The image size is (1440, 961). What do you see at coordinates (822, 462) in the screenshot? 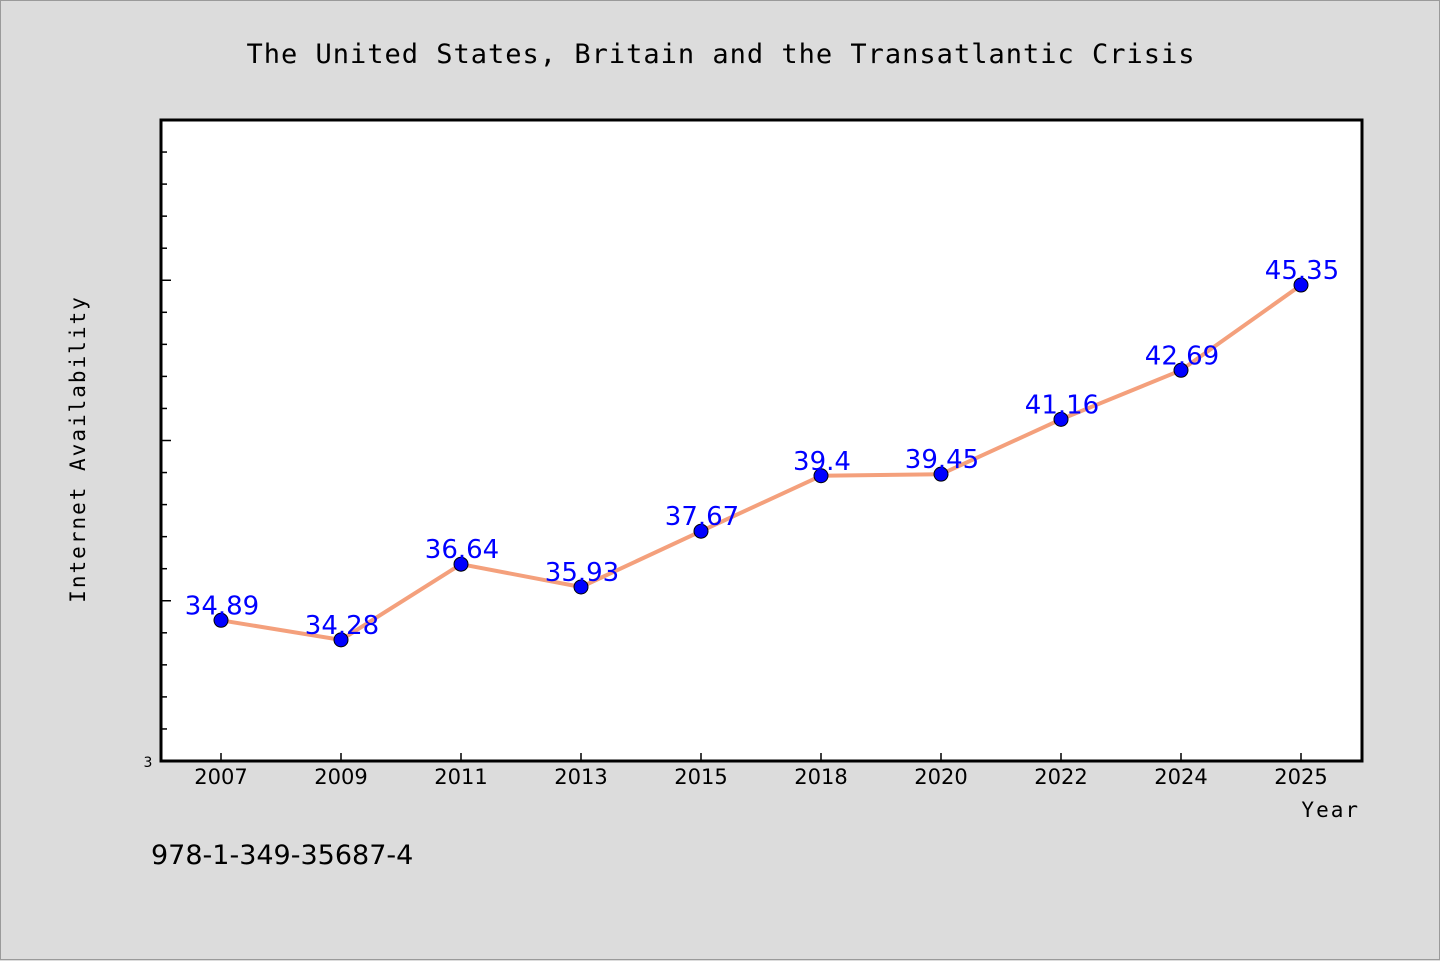
I see `data-label: 39.4` at bounding box center [822, 462].